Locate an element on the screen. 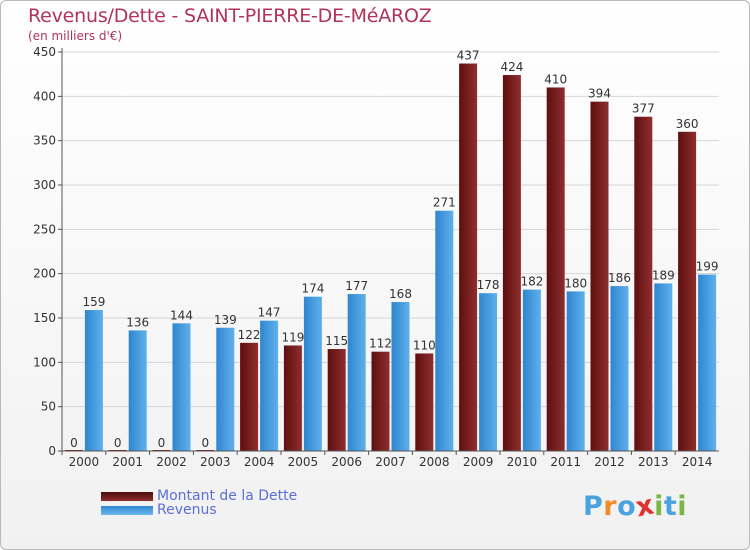 The image size is (750, 550). x-tick-label: 2005 is located at coordinates (303, 462).